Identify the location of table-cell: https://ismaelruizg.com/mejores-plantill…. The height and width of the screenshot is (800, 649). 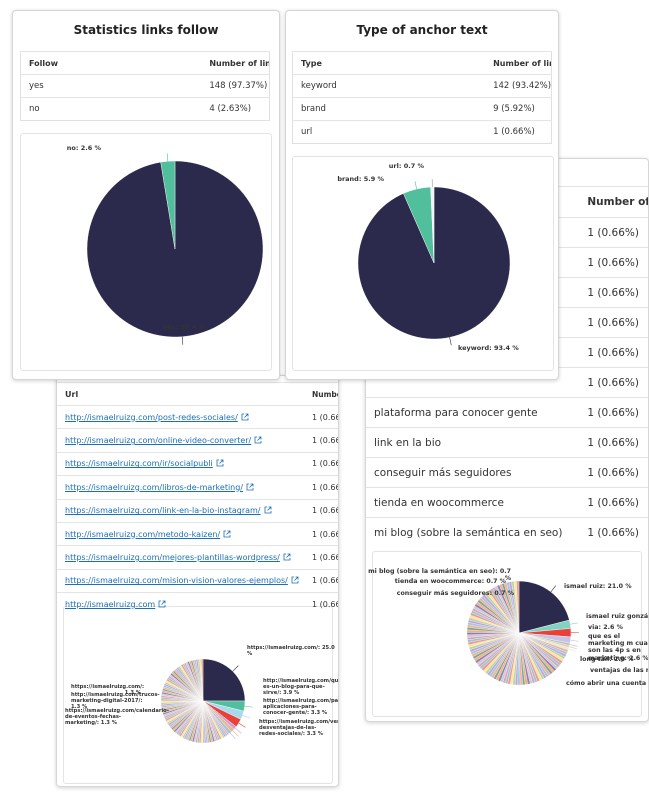
(180, 557).